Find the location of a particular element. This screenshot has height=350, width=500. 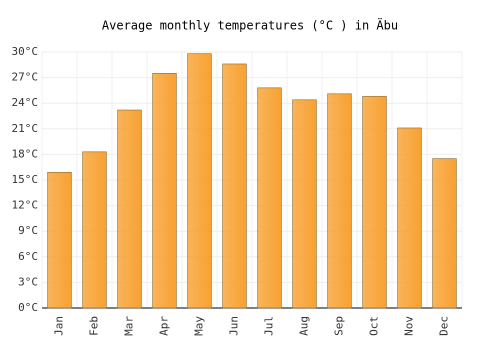

y-tick-label: 24°C is located at coordinates (25, 102).